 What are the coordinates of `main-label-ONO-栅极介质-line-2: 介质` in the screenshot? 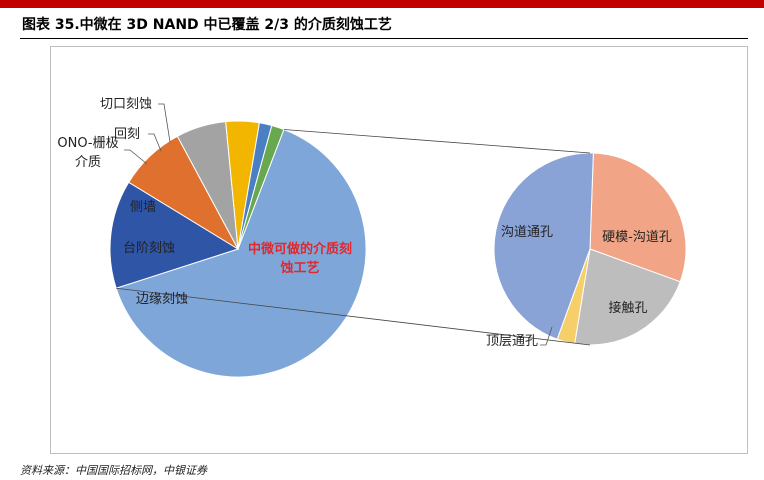 It's located at (88, 162).